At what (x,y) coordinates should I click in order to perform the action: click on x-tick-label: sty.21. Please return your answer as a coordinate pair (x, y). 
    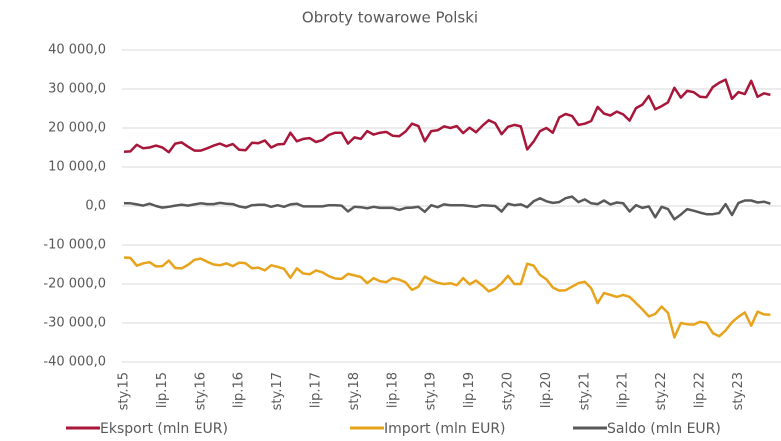
    Looking at the image, I should click on (584, 391).